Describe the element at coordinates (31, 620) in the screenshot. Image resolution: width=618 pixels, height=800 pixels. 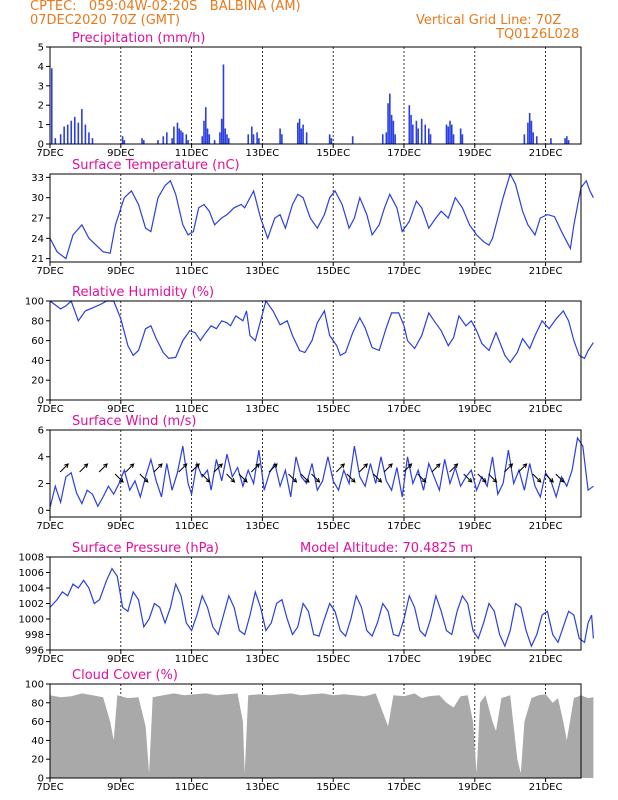
I see `y-tick-label: 1000` at that location.